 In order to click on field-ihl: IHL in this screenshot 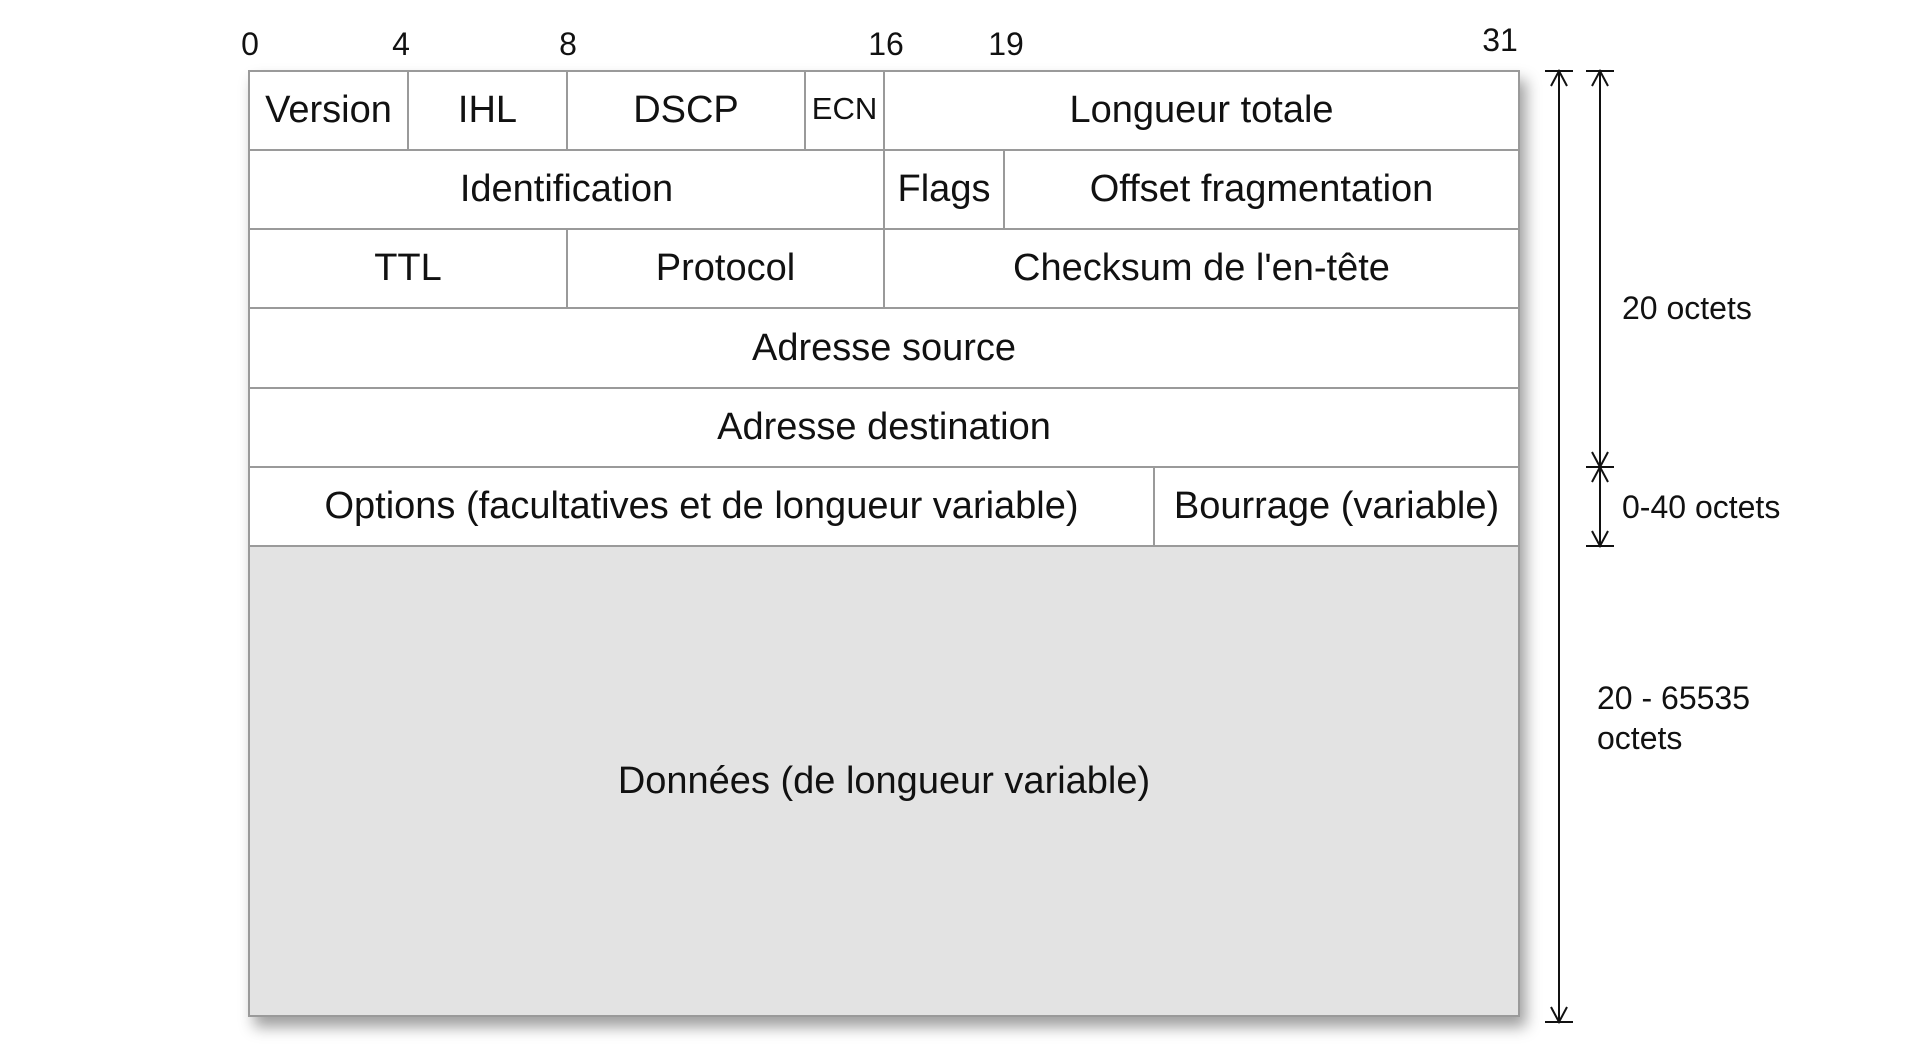, I will do `click(487, 110)`.